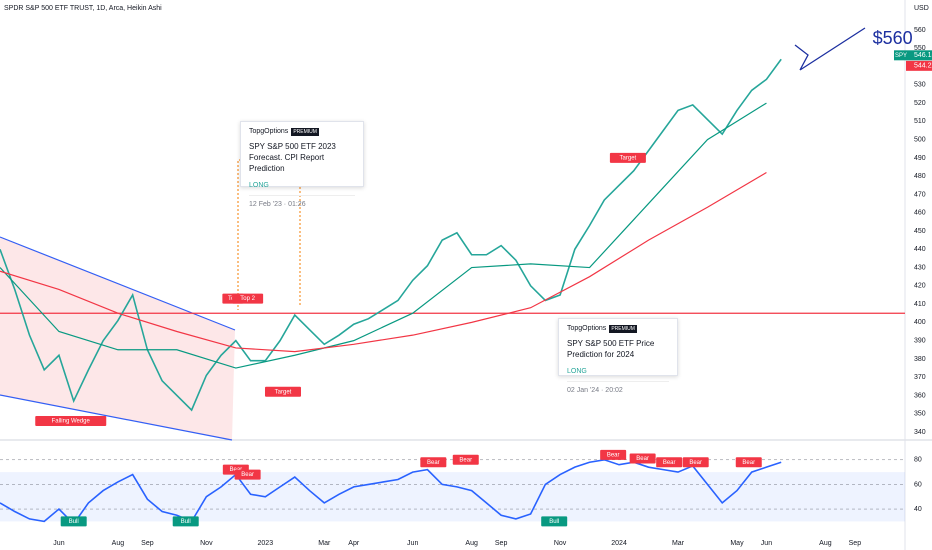 The image size is (932, 550). What do you see at coordinates (302, 201) in the screenshot?
I see `idea-date: 12 Feb '23 · 01:26` at bounding box center [302, 201].